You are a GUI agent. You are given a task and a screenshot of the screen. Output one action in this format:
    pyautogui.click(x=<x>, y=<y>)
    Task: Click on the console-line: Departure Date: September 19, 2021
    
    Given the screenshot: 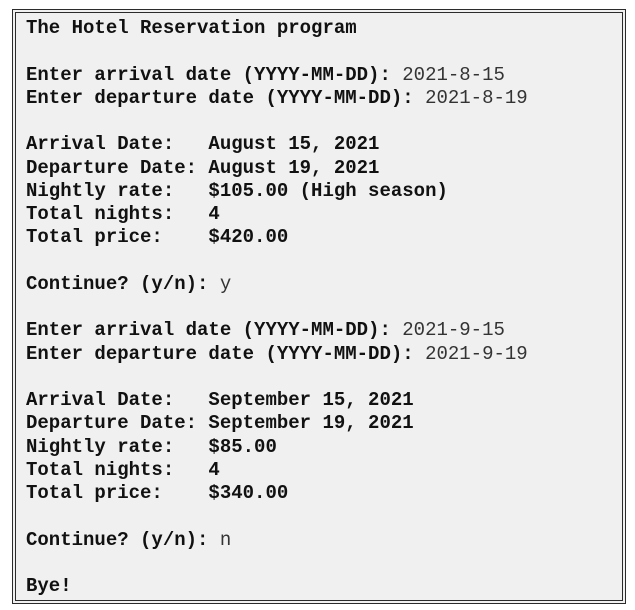 What is the action you would take?
    pyautogui.click(x=324, y=423)
    